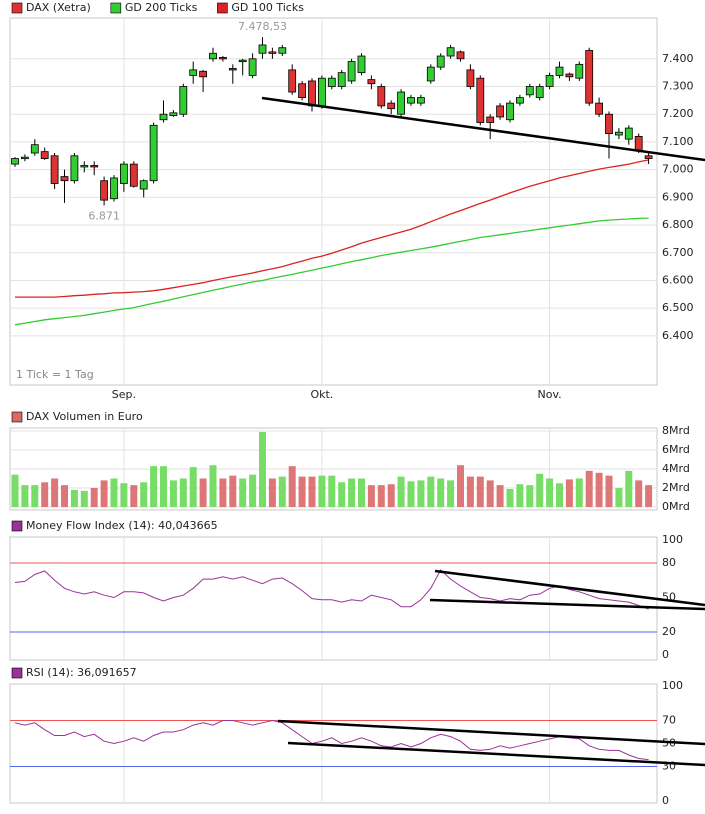  What do you see at coordinates (84, 416) in the screenshot?
I see `panel-title: DAX Volumen in Euro` at bounding box center [84, 416].